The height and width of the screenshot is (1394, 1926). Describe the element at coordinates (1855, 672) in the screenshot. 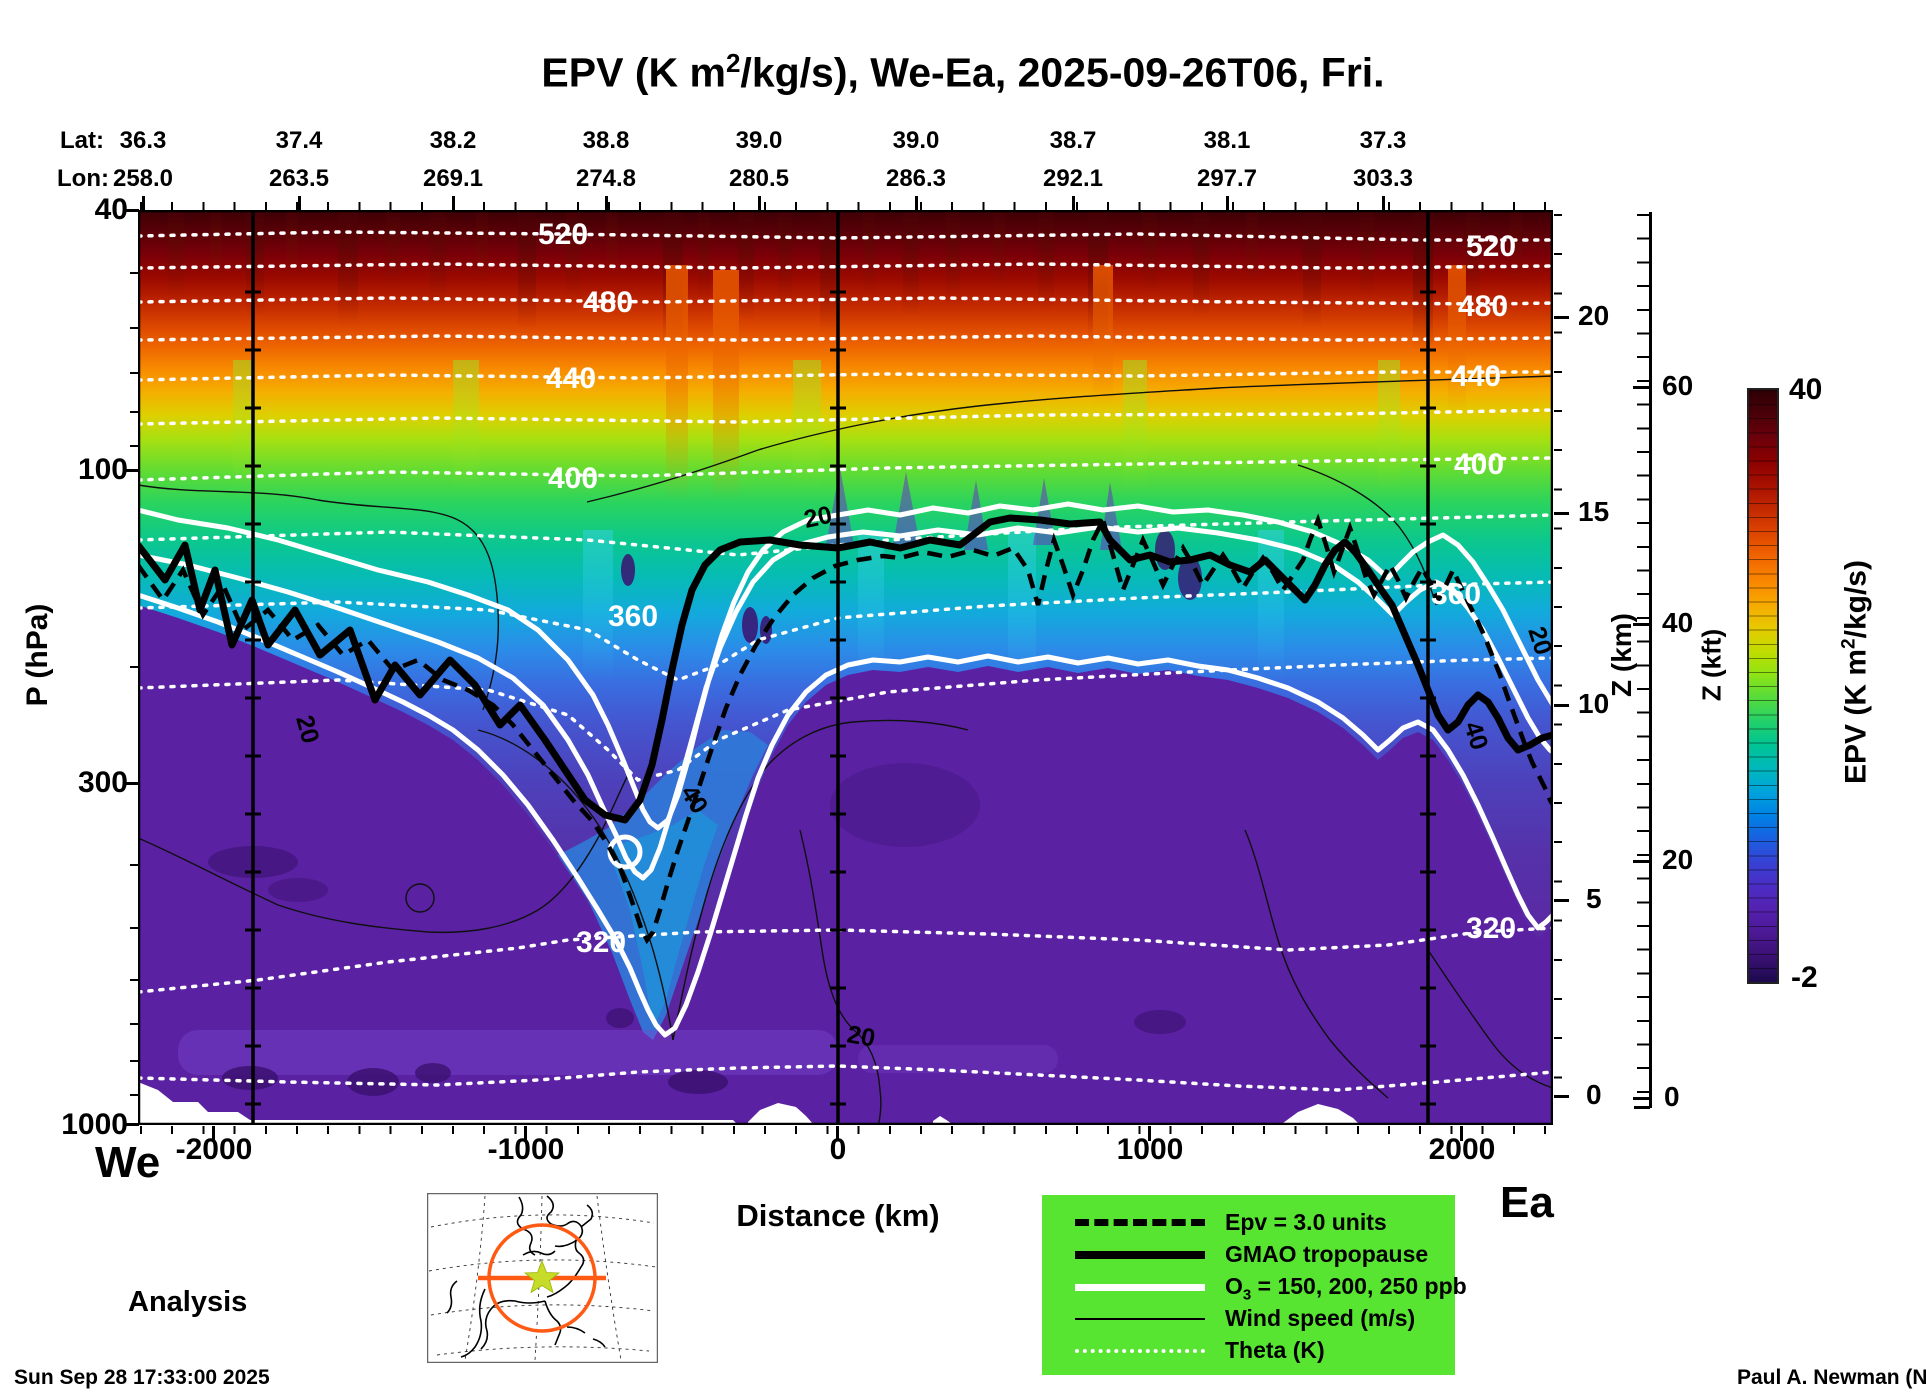

I see `colorbar-title: EPV (K m2/kg/s)` at that location.